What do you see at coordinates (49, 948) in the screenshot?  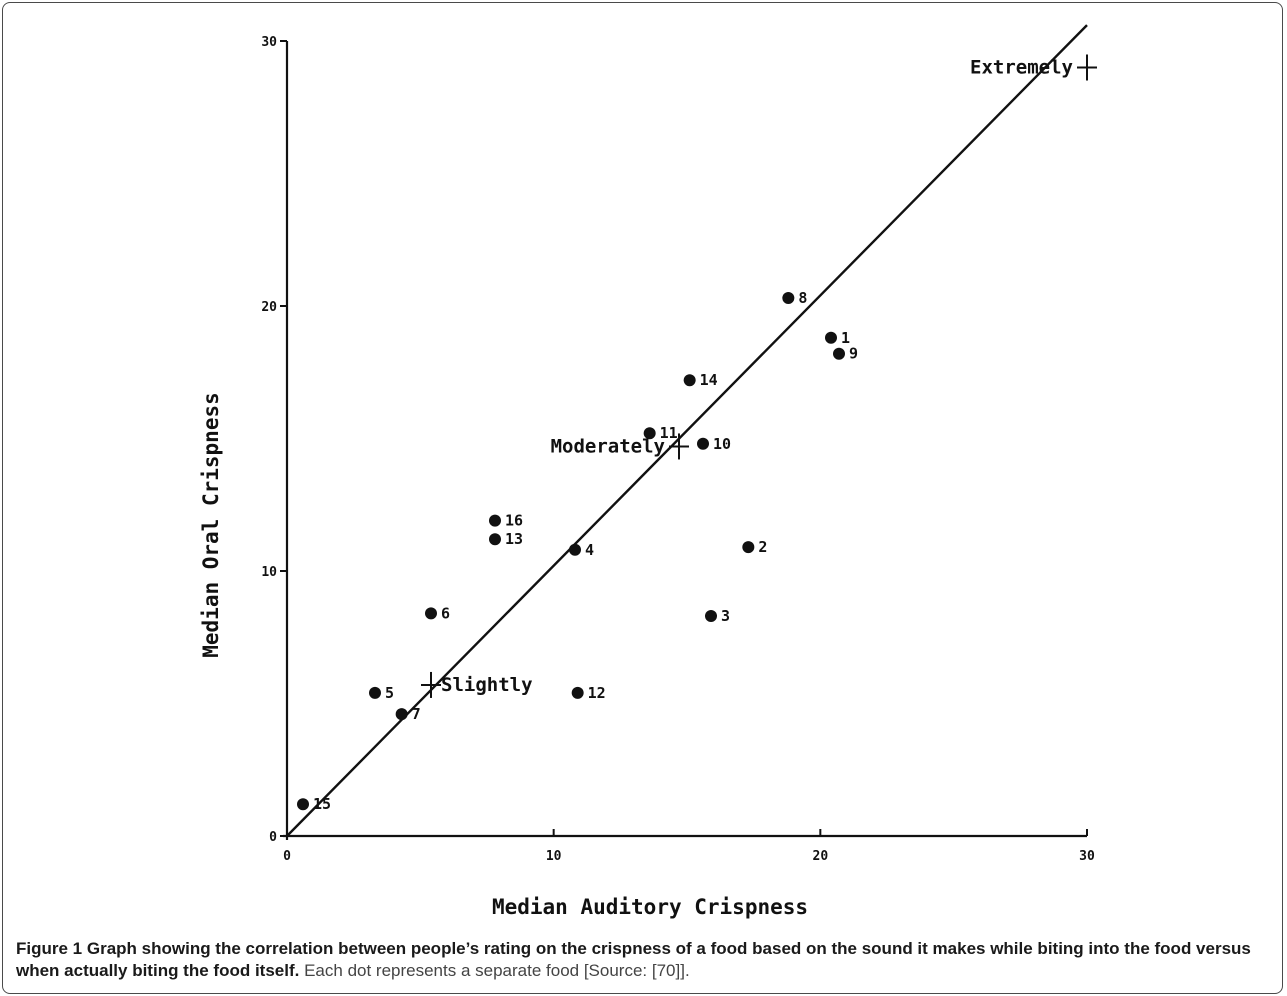 I see `caption-figure-label: Figure 1` at bounding box center [49, 948].